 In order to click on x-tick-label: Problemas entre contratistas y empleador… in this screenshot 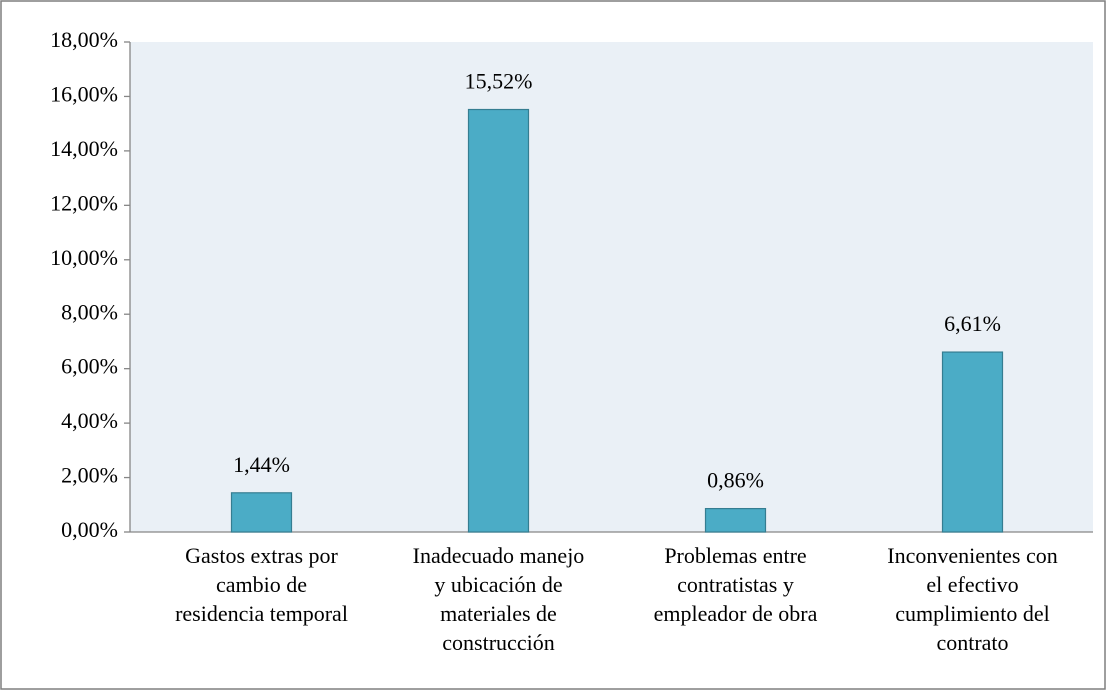, I will do `click(735, 584)`.